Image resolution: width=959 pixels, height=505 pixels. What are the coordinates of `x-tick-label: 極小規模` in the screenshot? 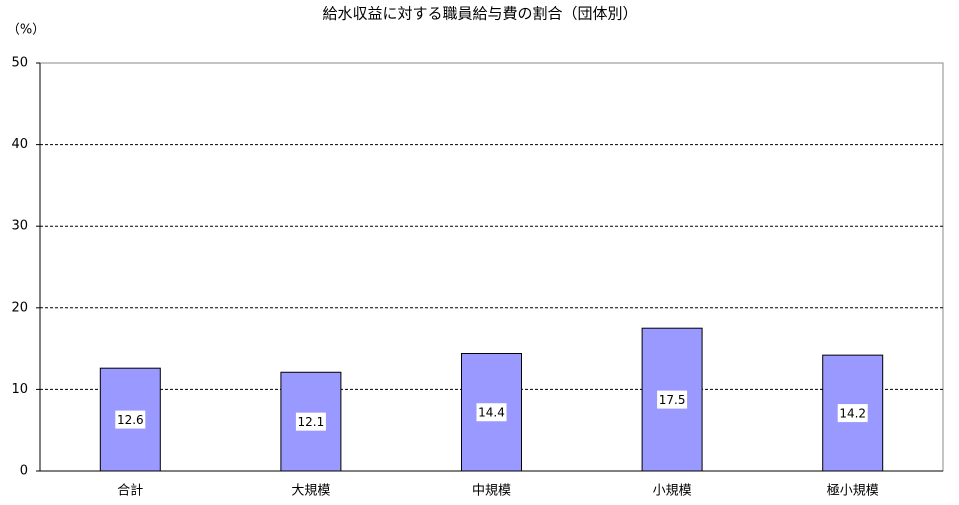 It's located at (853, 491).